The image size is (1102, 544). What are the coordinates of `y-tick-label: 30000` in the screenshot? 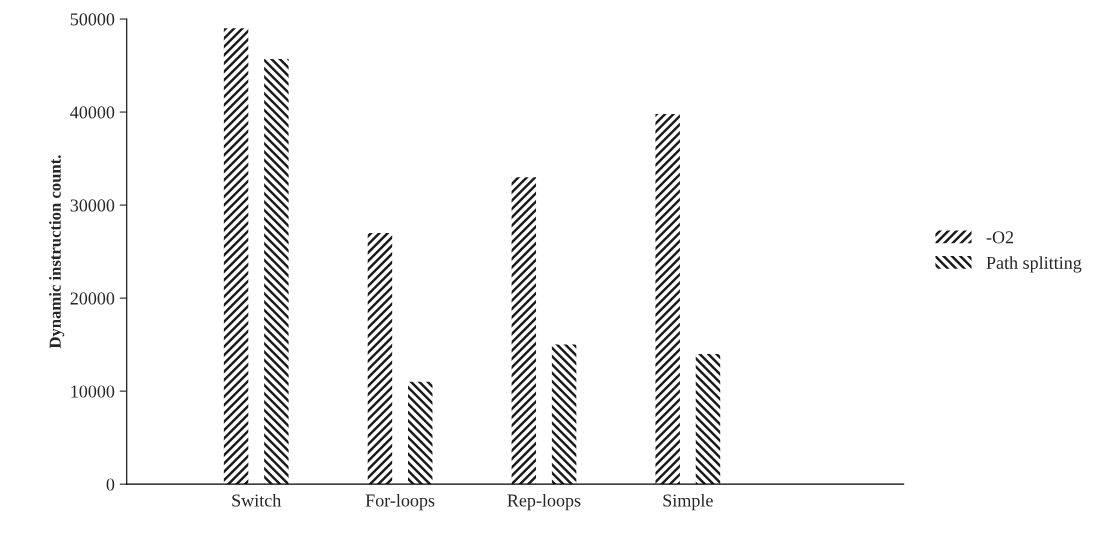 It's located at (92, 205).